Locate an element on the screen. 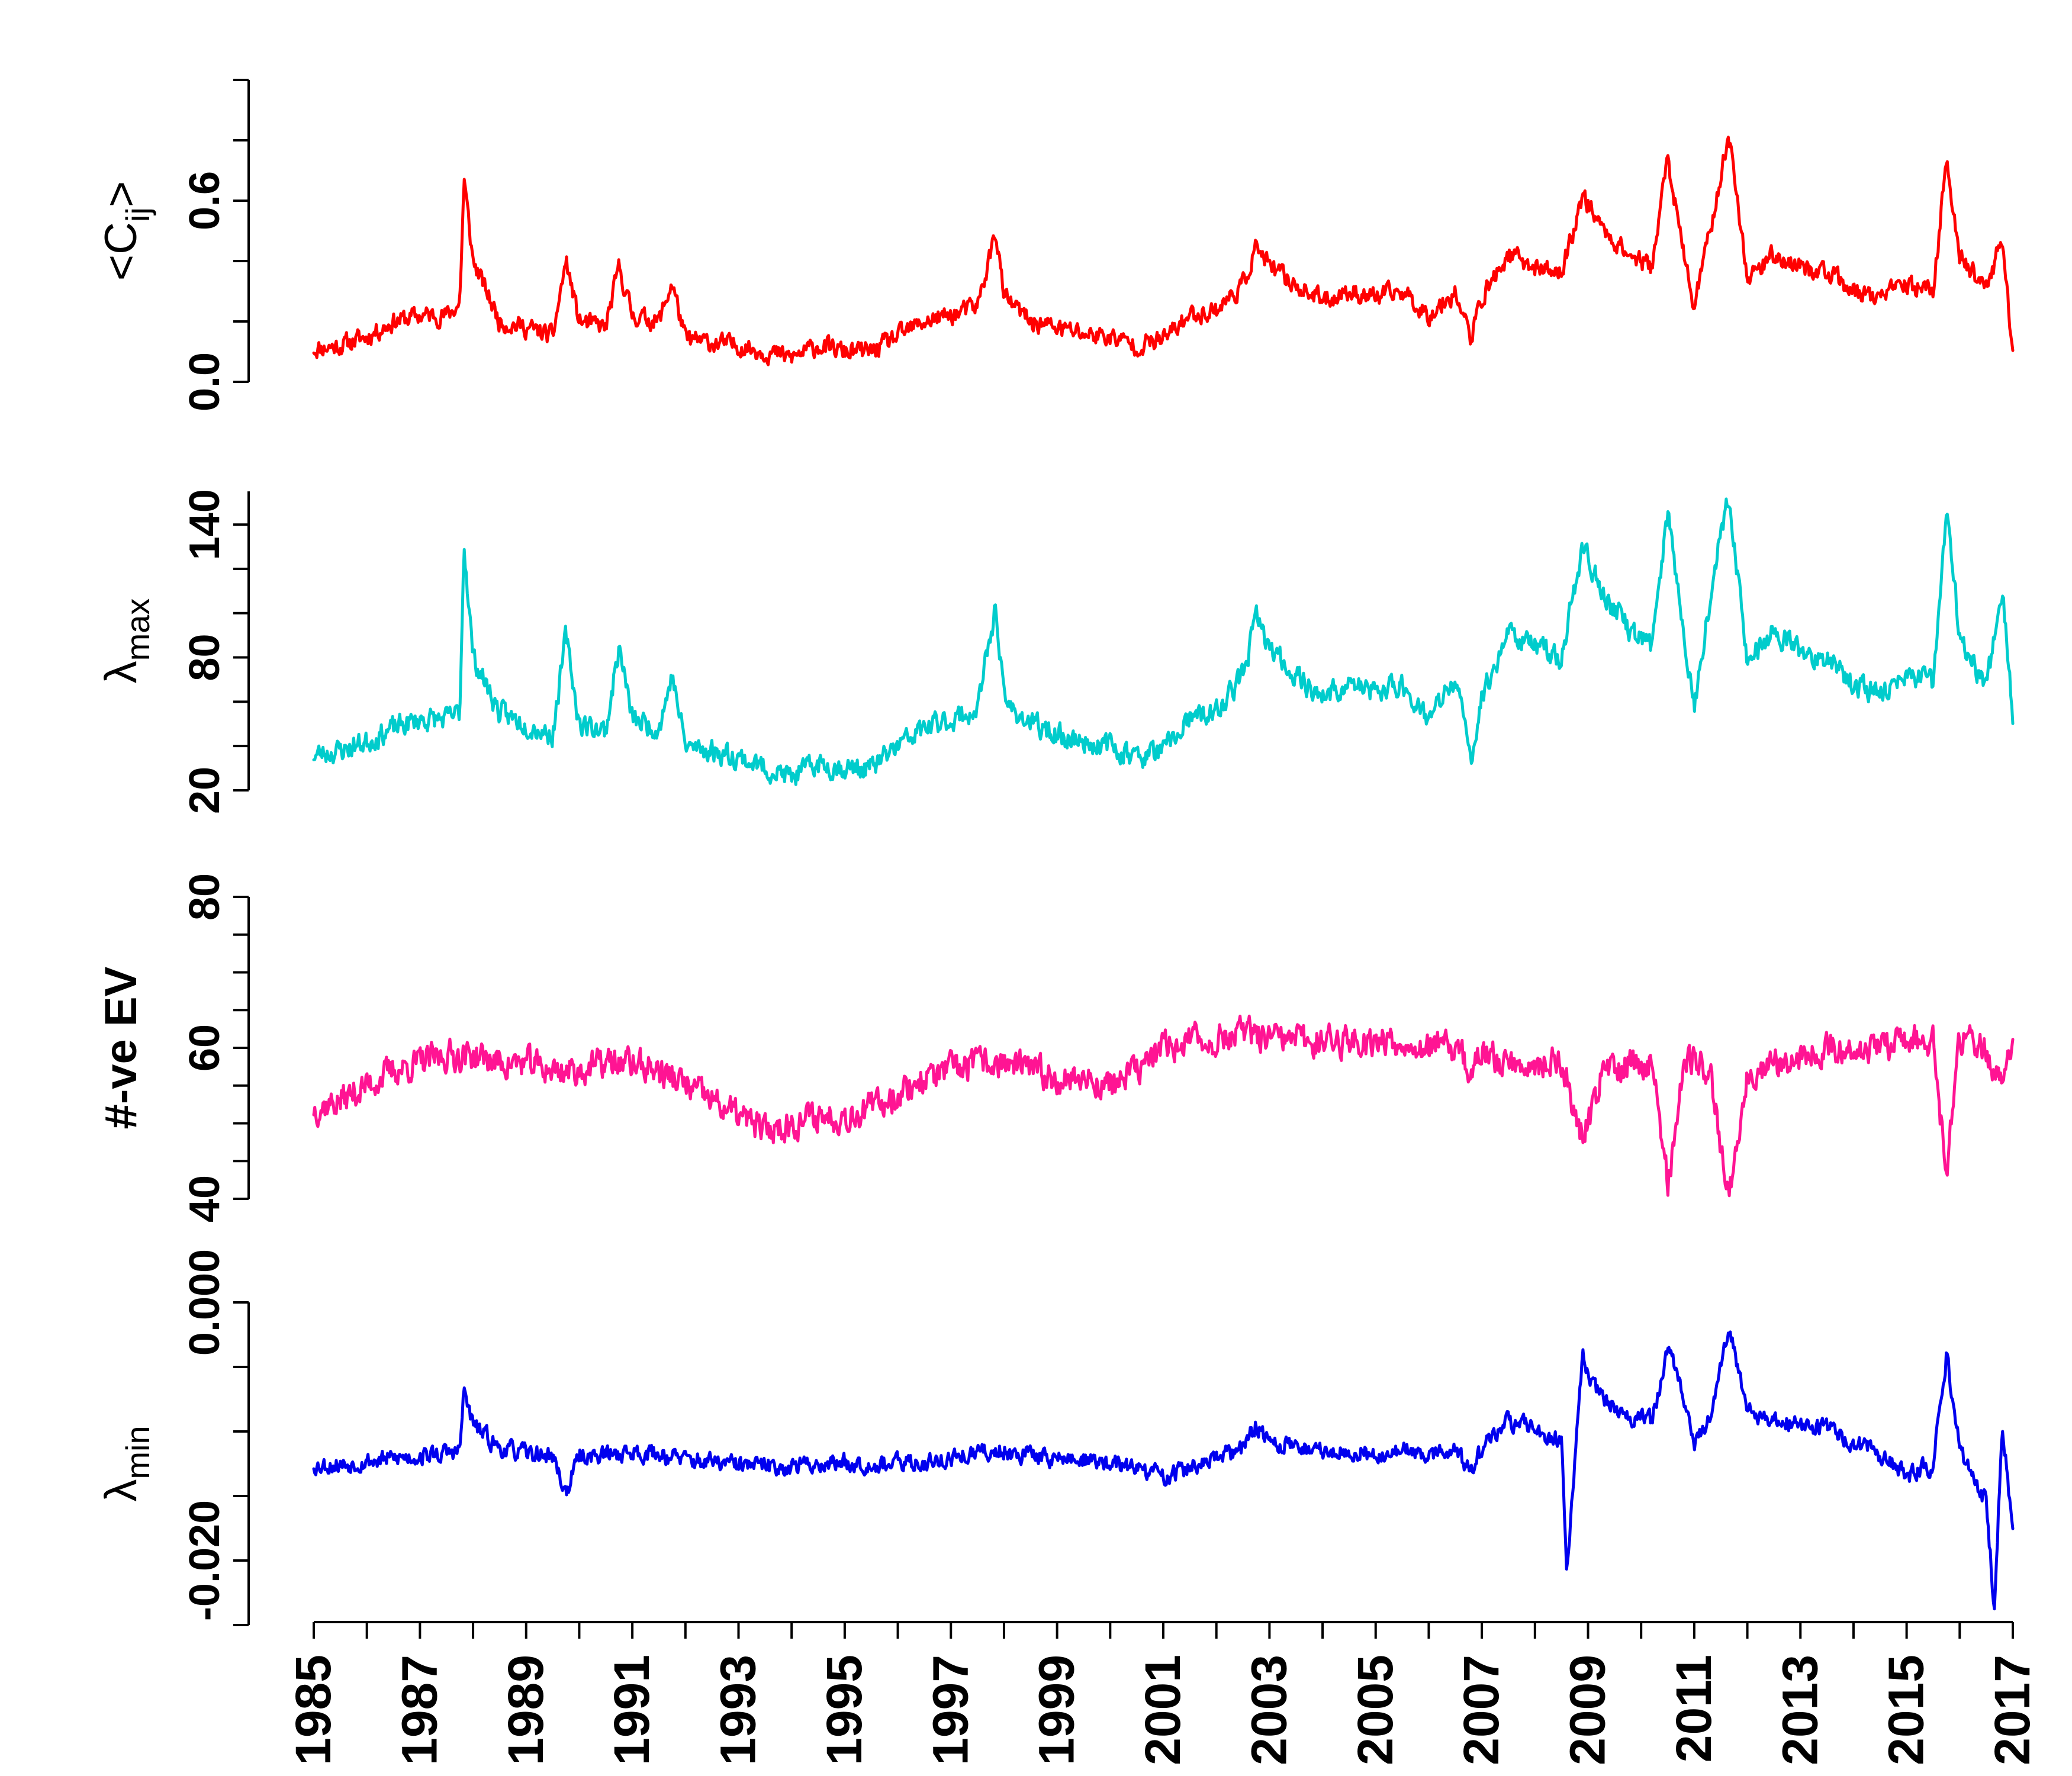 The height and width of the screenshot is (1776, 2072). y-label-subscript: max is located at coordinates (137, 630).